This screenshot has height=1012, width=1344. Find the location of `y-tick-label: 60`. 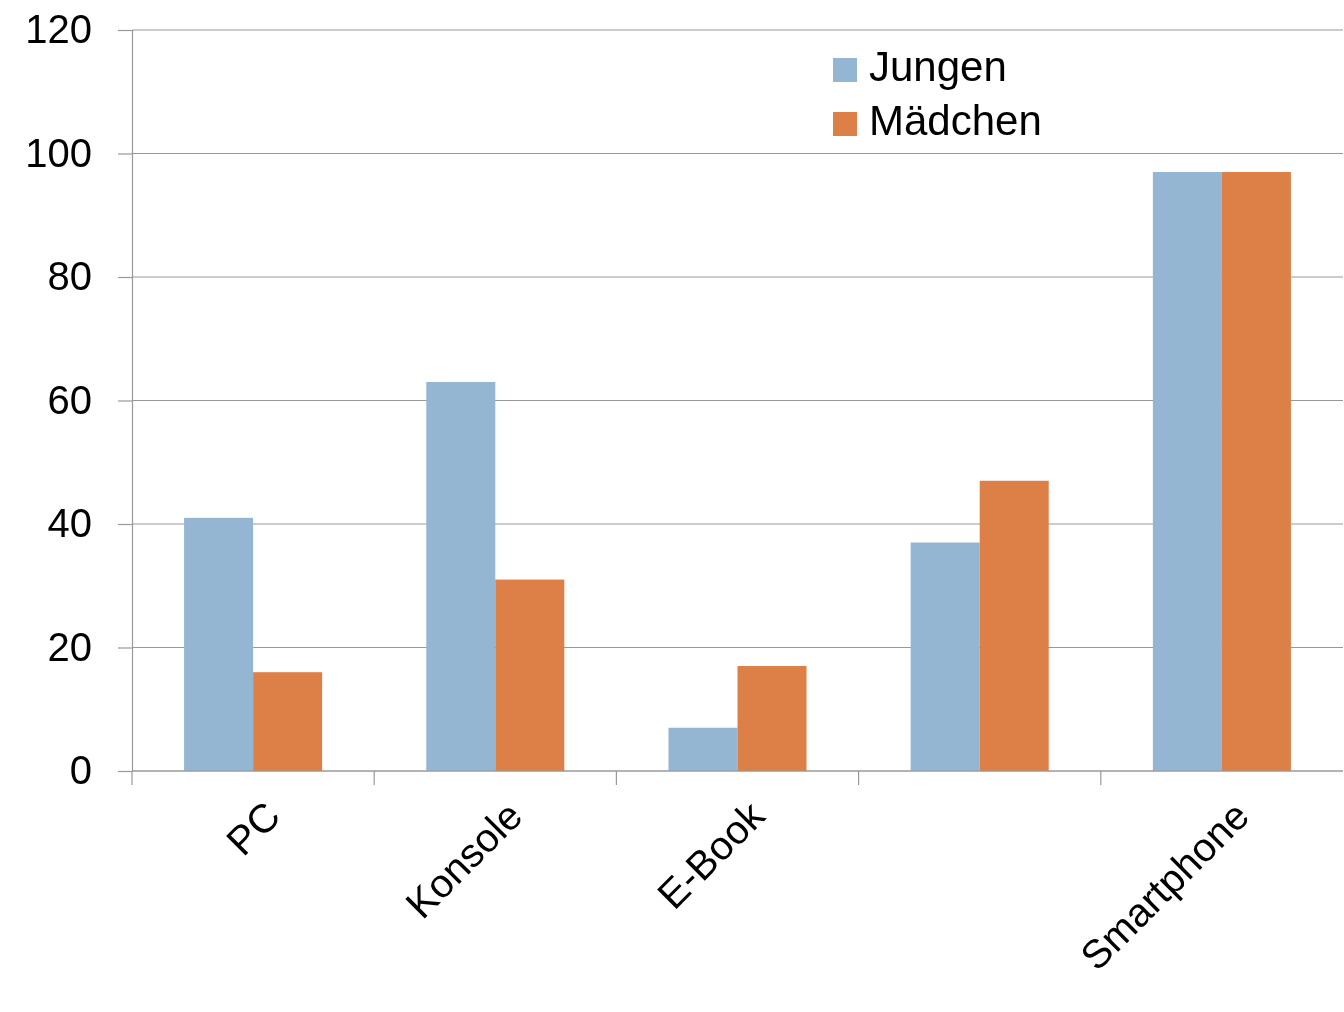

y-tick-label: 60 is located at coordinates (69, 399).